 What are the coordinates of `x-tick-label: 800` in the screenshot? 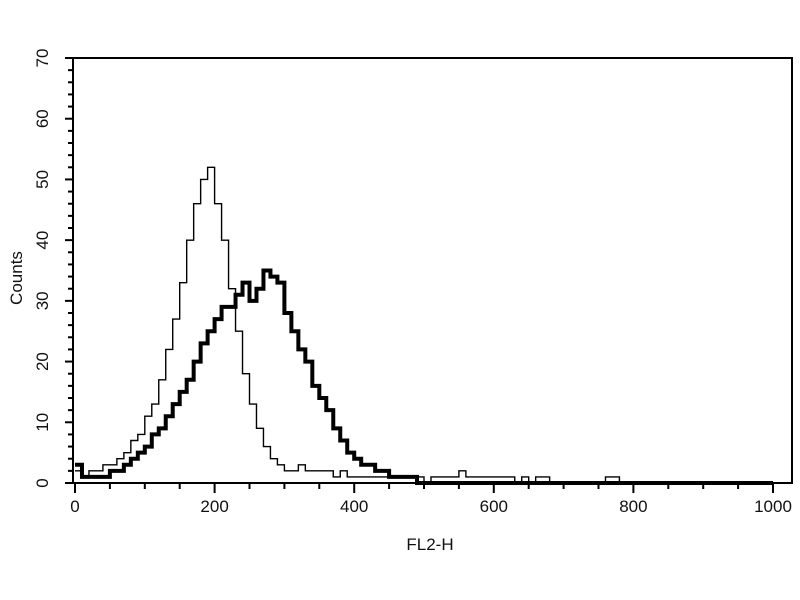 It's located at (633, 506).